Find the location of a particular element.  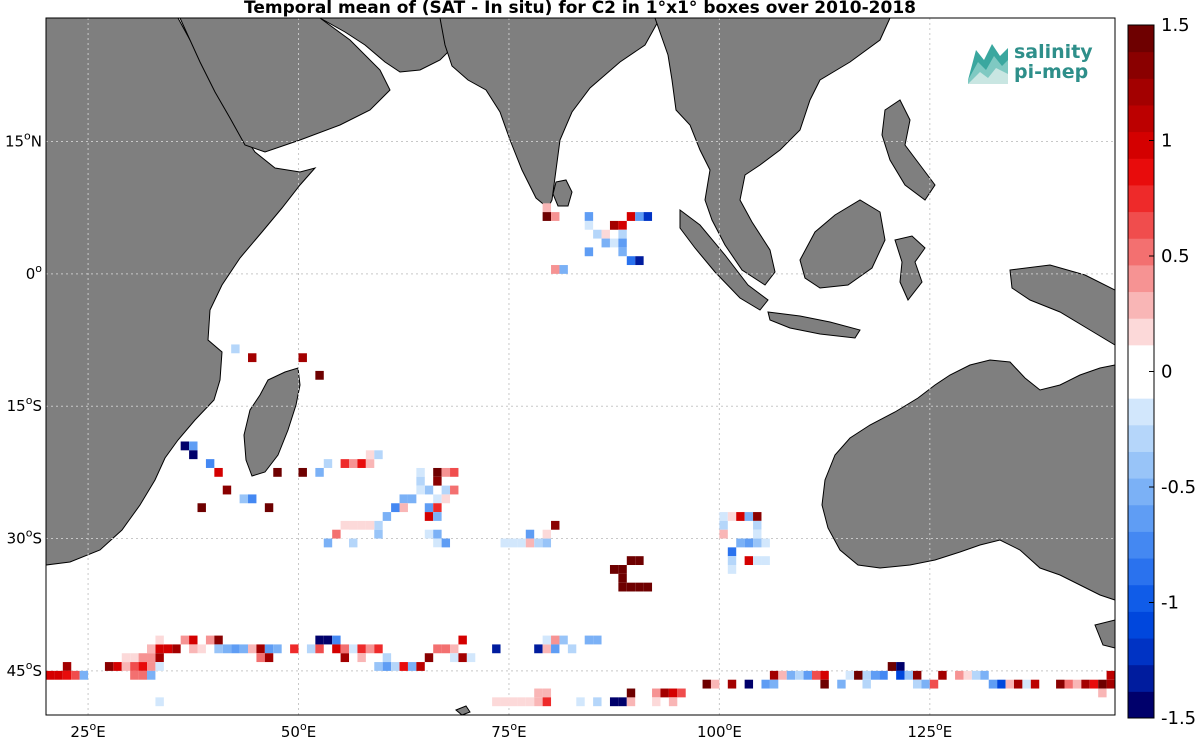

colorbar: 1.5 1 0.5 0 -0.5 -1 -1.5 is located at coordinates (1161, 372).